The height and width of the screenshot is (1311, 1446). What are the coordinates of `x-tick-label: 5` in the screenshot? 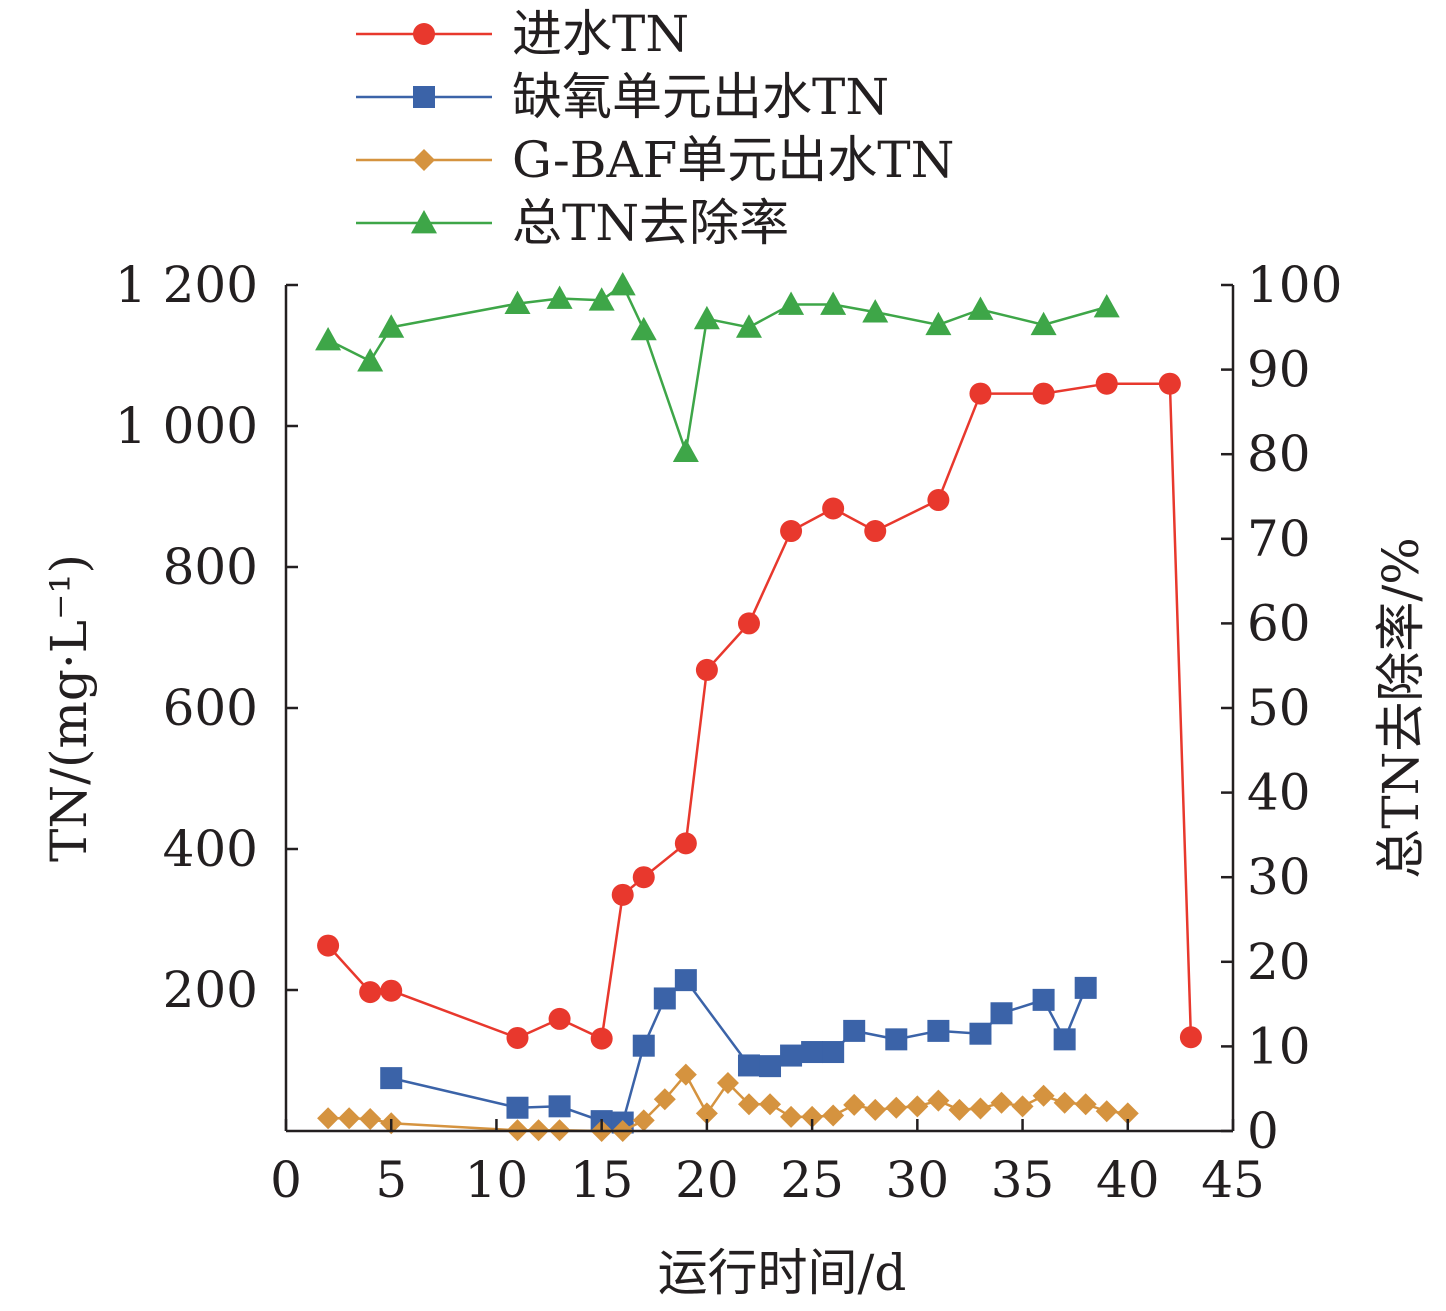 It's located at (391, 1180).